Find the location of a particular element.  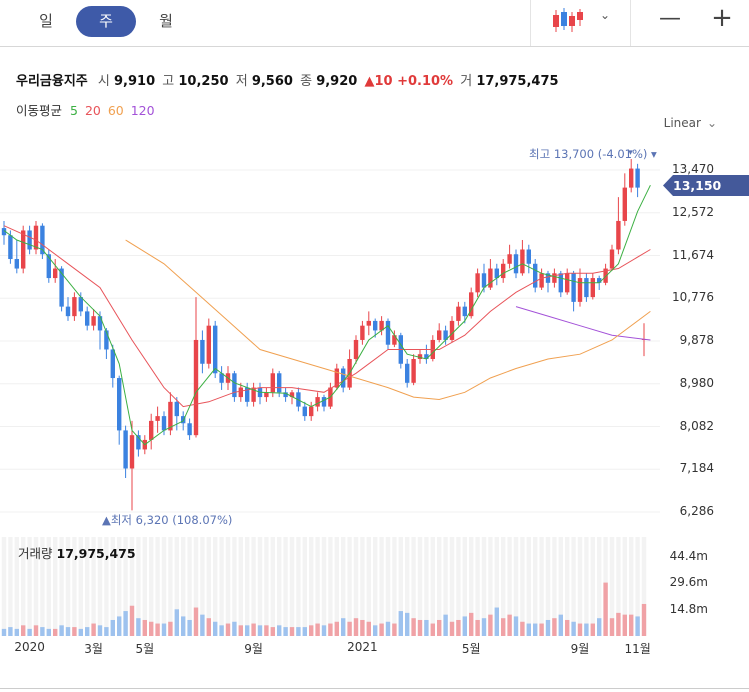

ma60-label: 60 is located at coordinates (115, 110).